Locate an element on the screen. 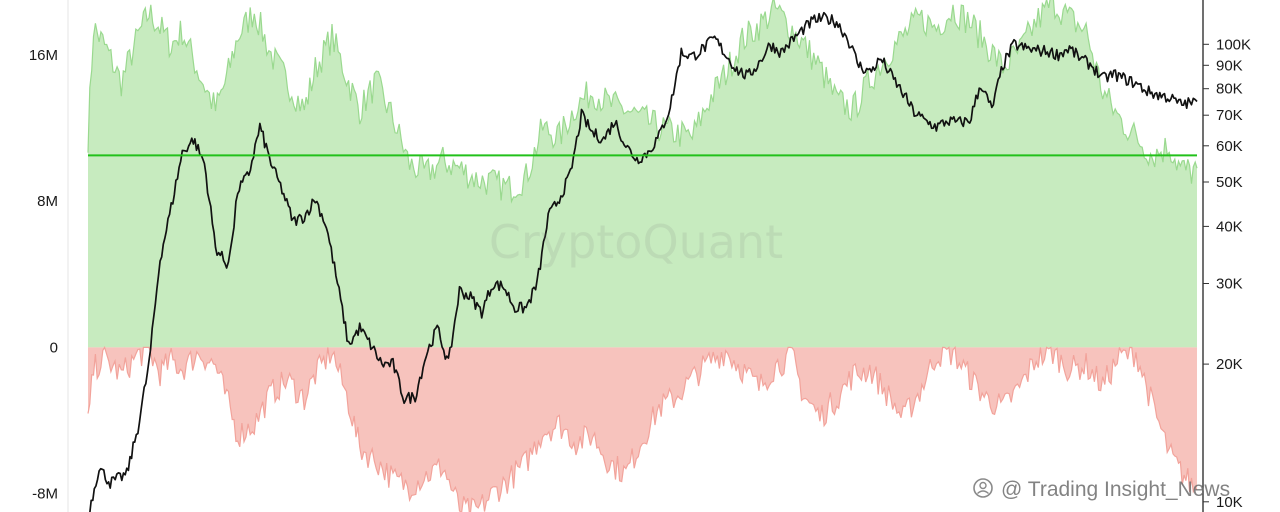 This screenshot has width=1280, height=512. left-tick-label: -8M is located at coordinates (45, 494).